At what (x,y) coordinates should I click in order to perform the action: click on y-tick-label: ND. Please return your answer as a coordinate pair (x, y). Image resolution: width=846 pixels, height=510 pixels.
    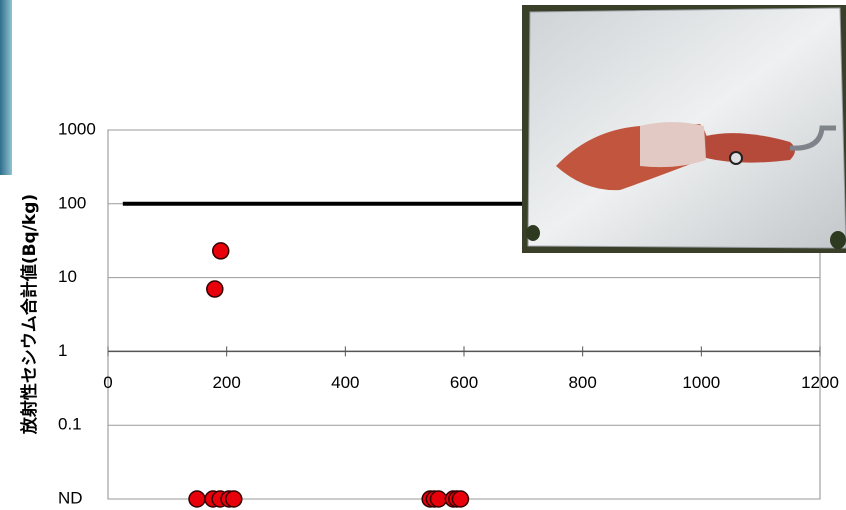
    Looking at the image, I should click on (70, 497).